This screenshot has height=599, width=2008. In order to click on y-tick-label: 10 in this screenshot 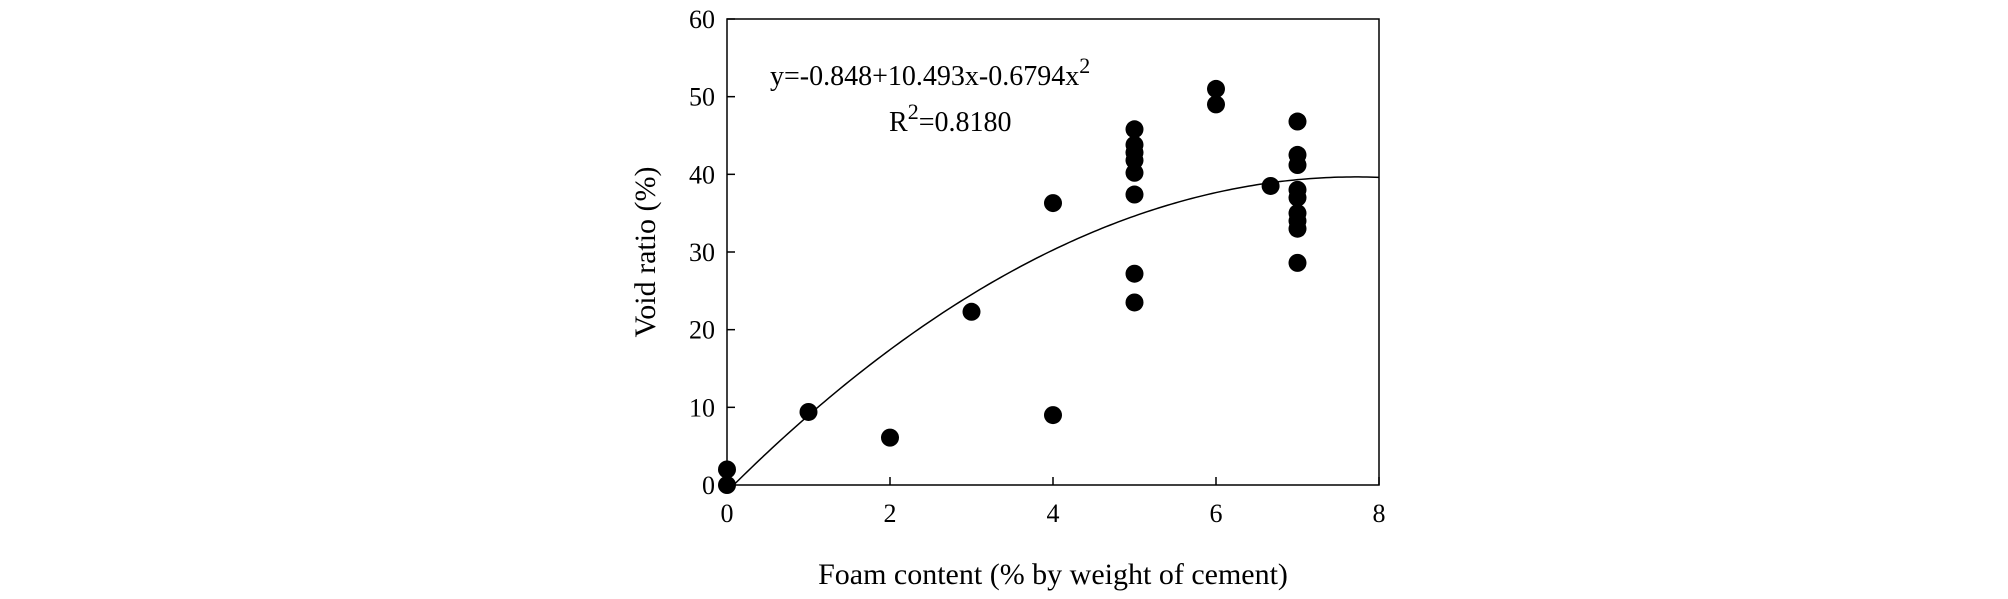, I will do `click(702, 407)`.